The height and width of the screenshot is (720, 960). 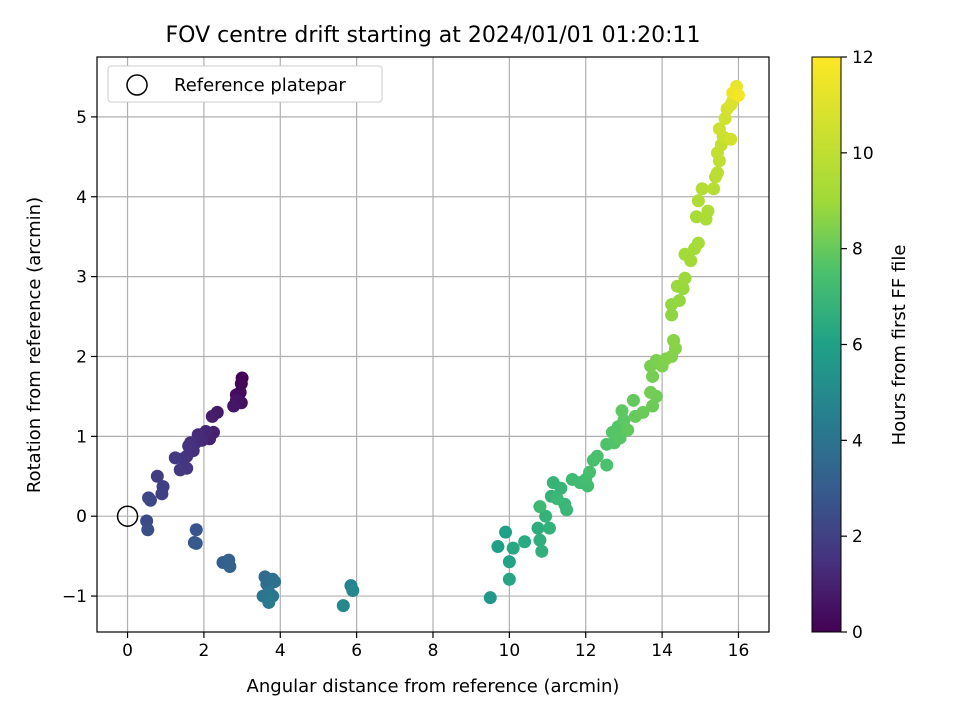 I want to click on y-axis-ticks: −1 0 1 2 3 4 5, so click(x=79, y=357).